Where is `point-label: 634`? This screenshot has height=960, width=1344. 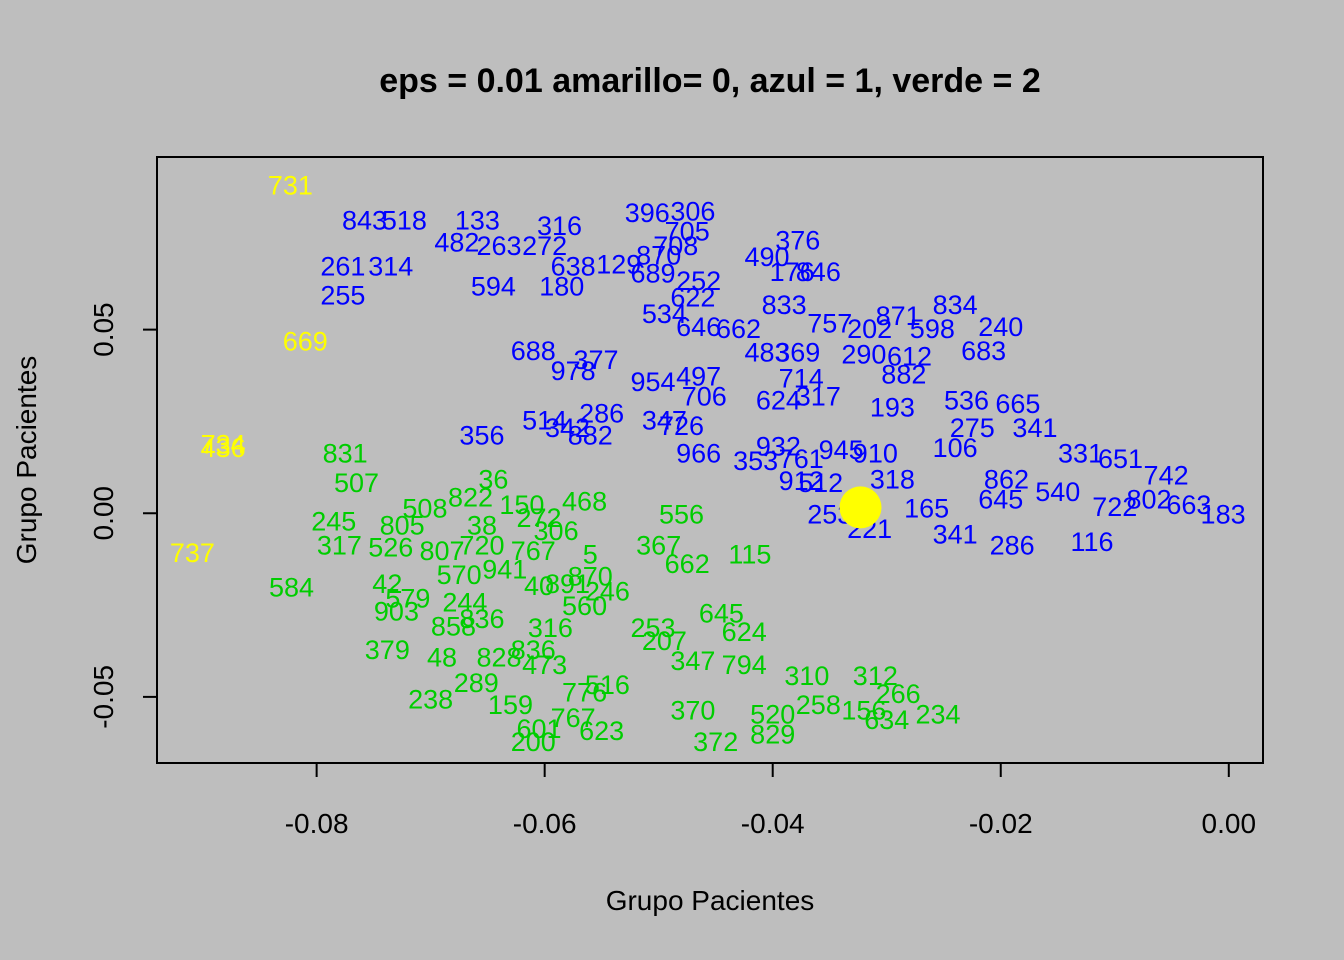 point-label: 634 is located at coordinates (886, 720).